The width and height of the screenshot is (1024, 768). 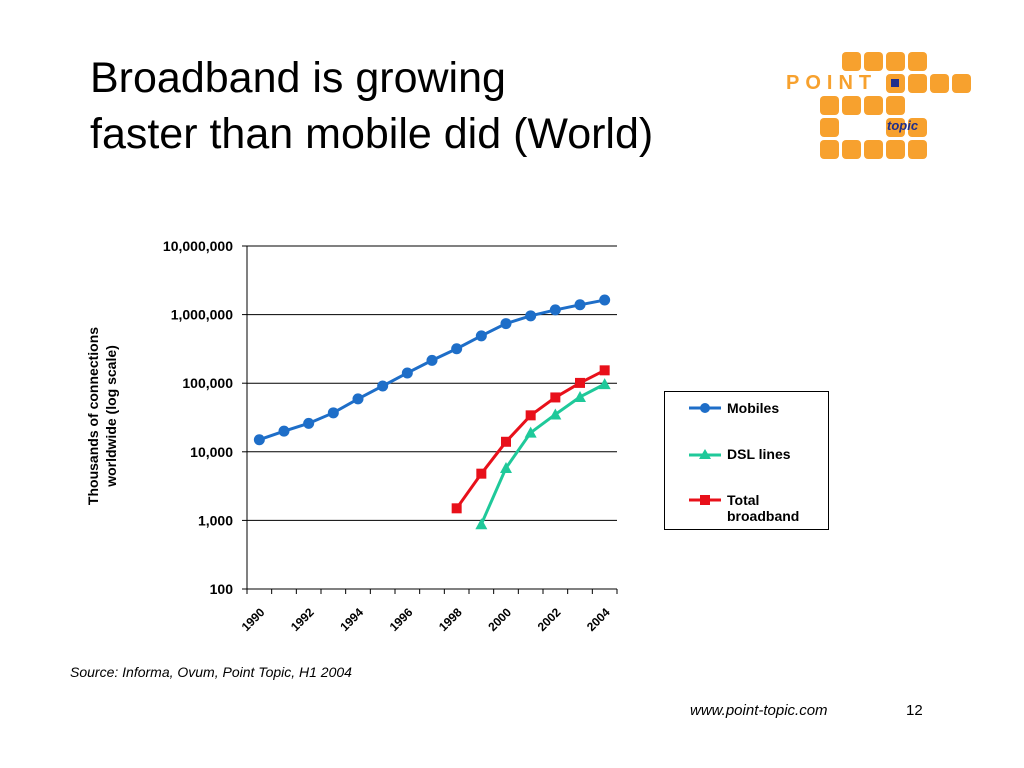 What do you see at coordinates (253, 619) in the screenshot?
I see `x-tick-label: 1990` at bounding box center [253, 619].